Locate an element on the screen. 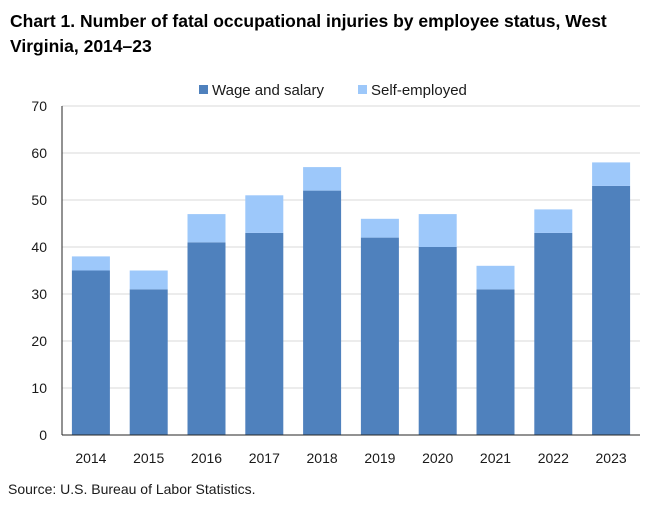  bar-self-employed-2017 is located at coordinates (264, 214).